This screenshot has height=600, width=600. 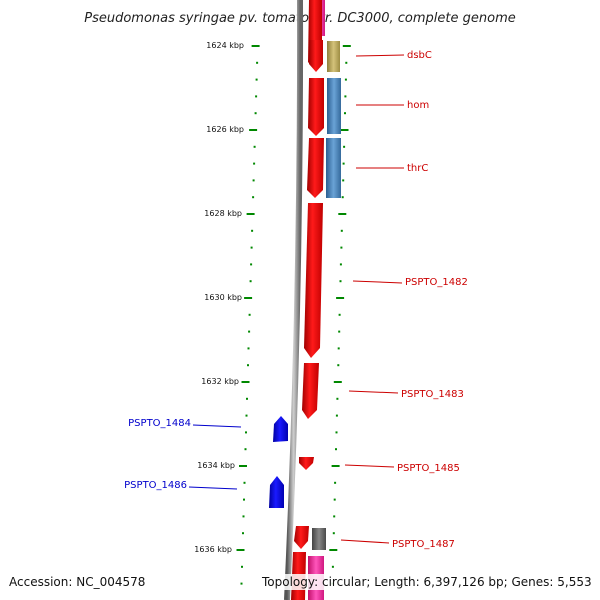 I want to click on genome-backbone, so click(x=294, y=300).